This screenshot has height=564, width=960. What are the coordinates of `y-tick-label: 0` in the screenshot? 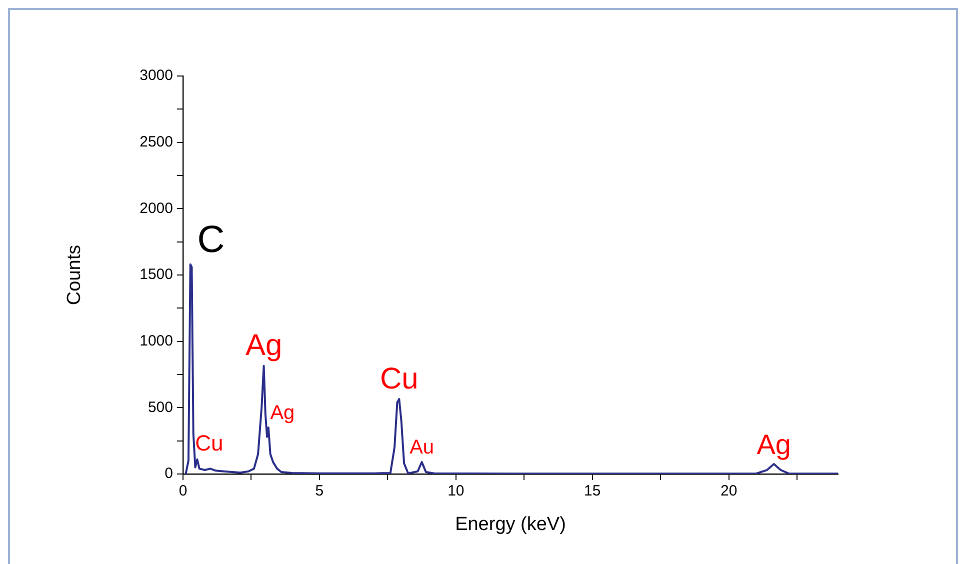 It's located at (168, 473).